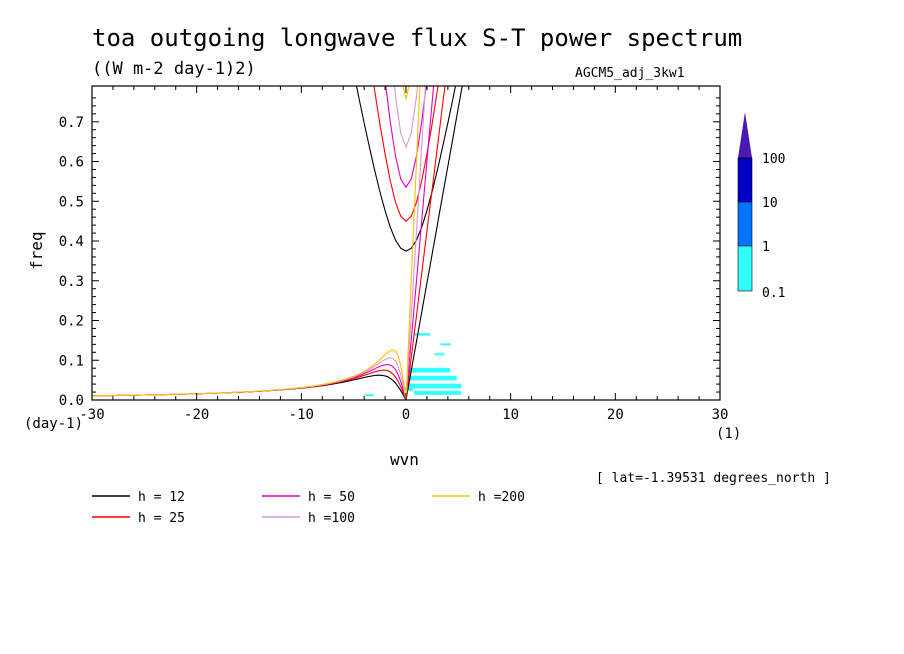 The width and height of the screenshot is (904, 654). I want to click on y-unit-label: (day-1), so click(53, 424).